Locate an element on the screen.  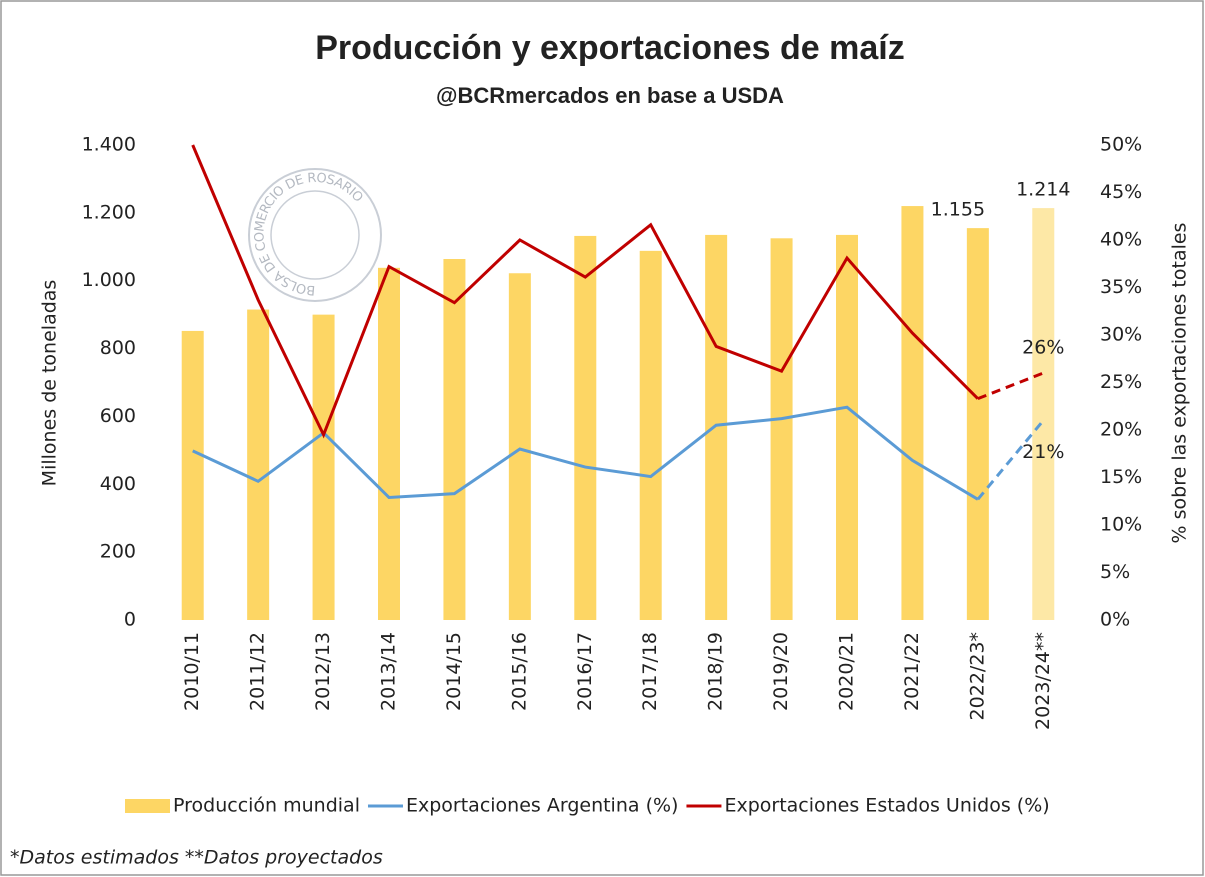
legend-swatch is located at coordinates (147, 806).